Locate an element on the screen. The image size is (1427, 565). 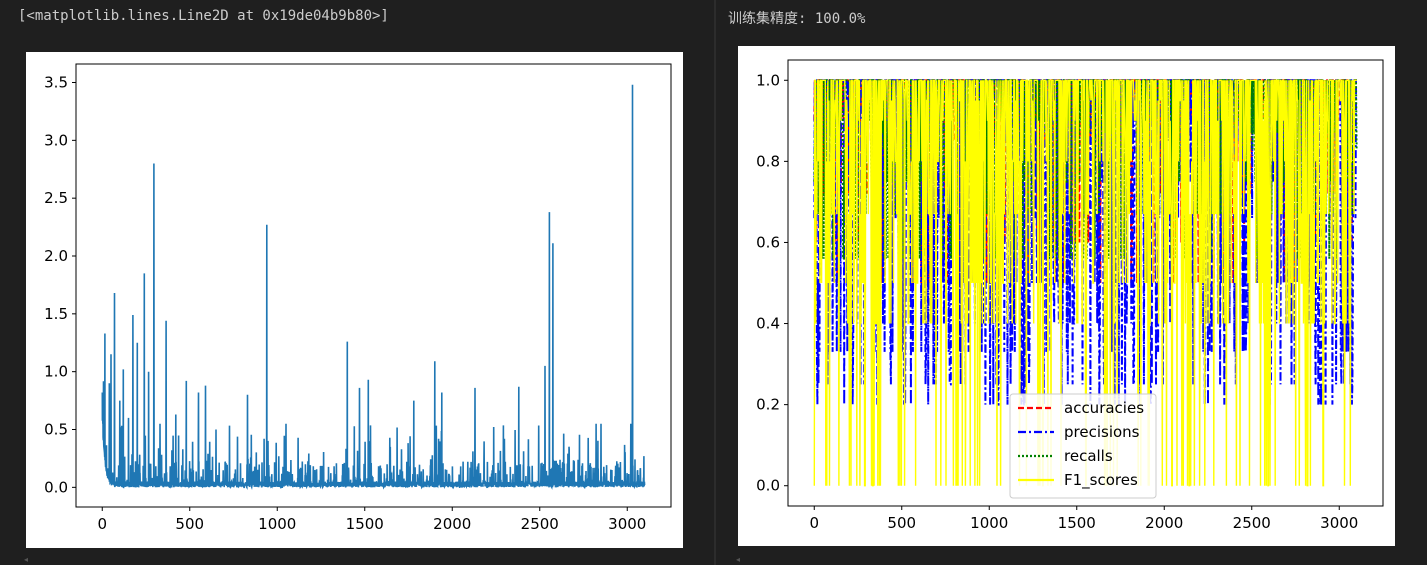
y-tick-label: 0.5 is located at coordinates (56, 430).